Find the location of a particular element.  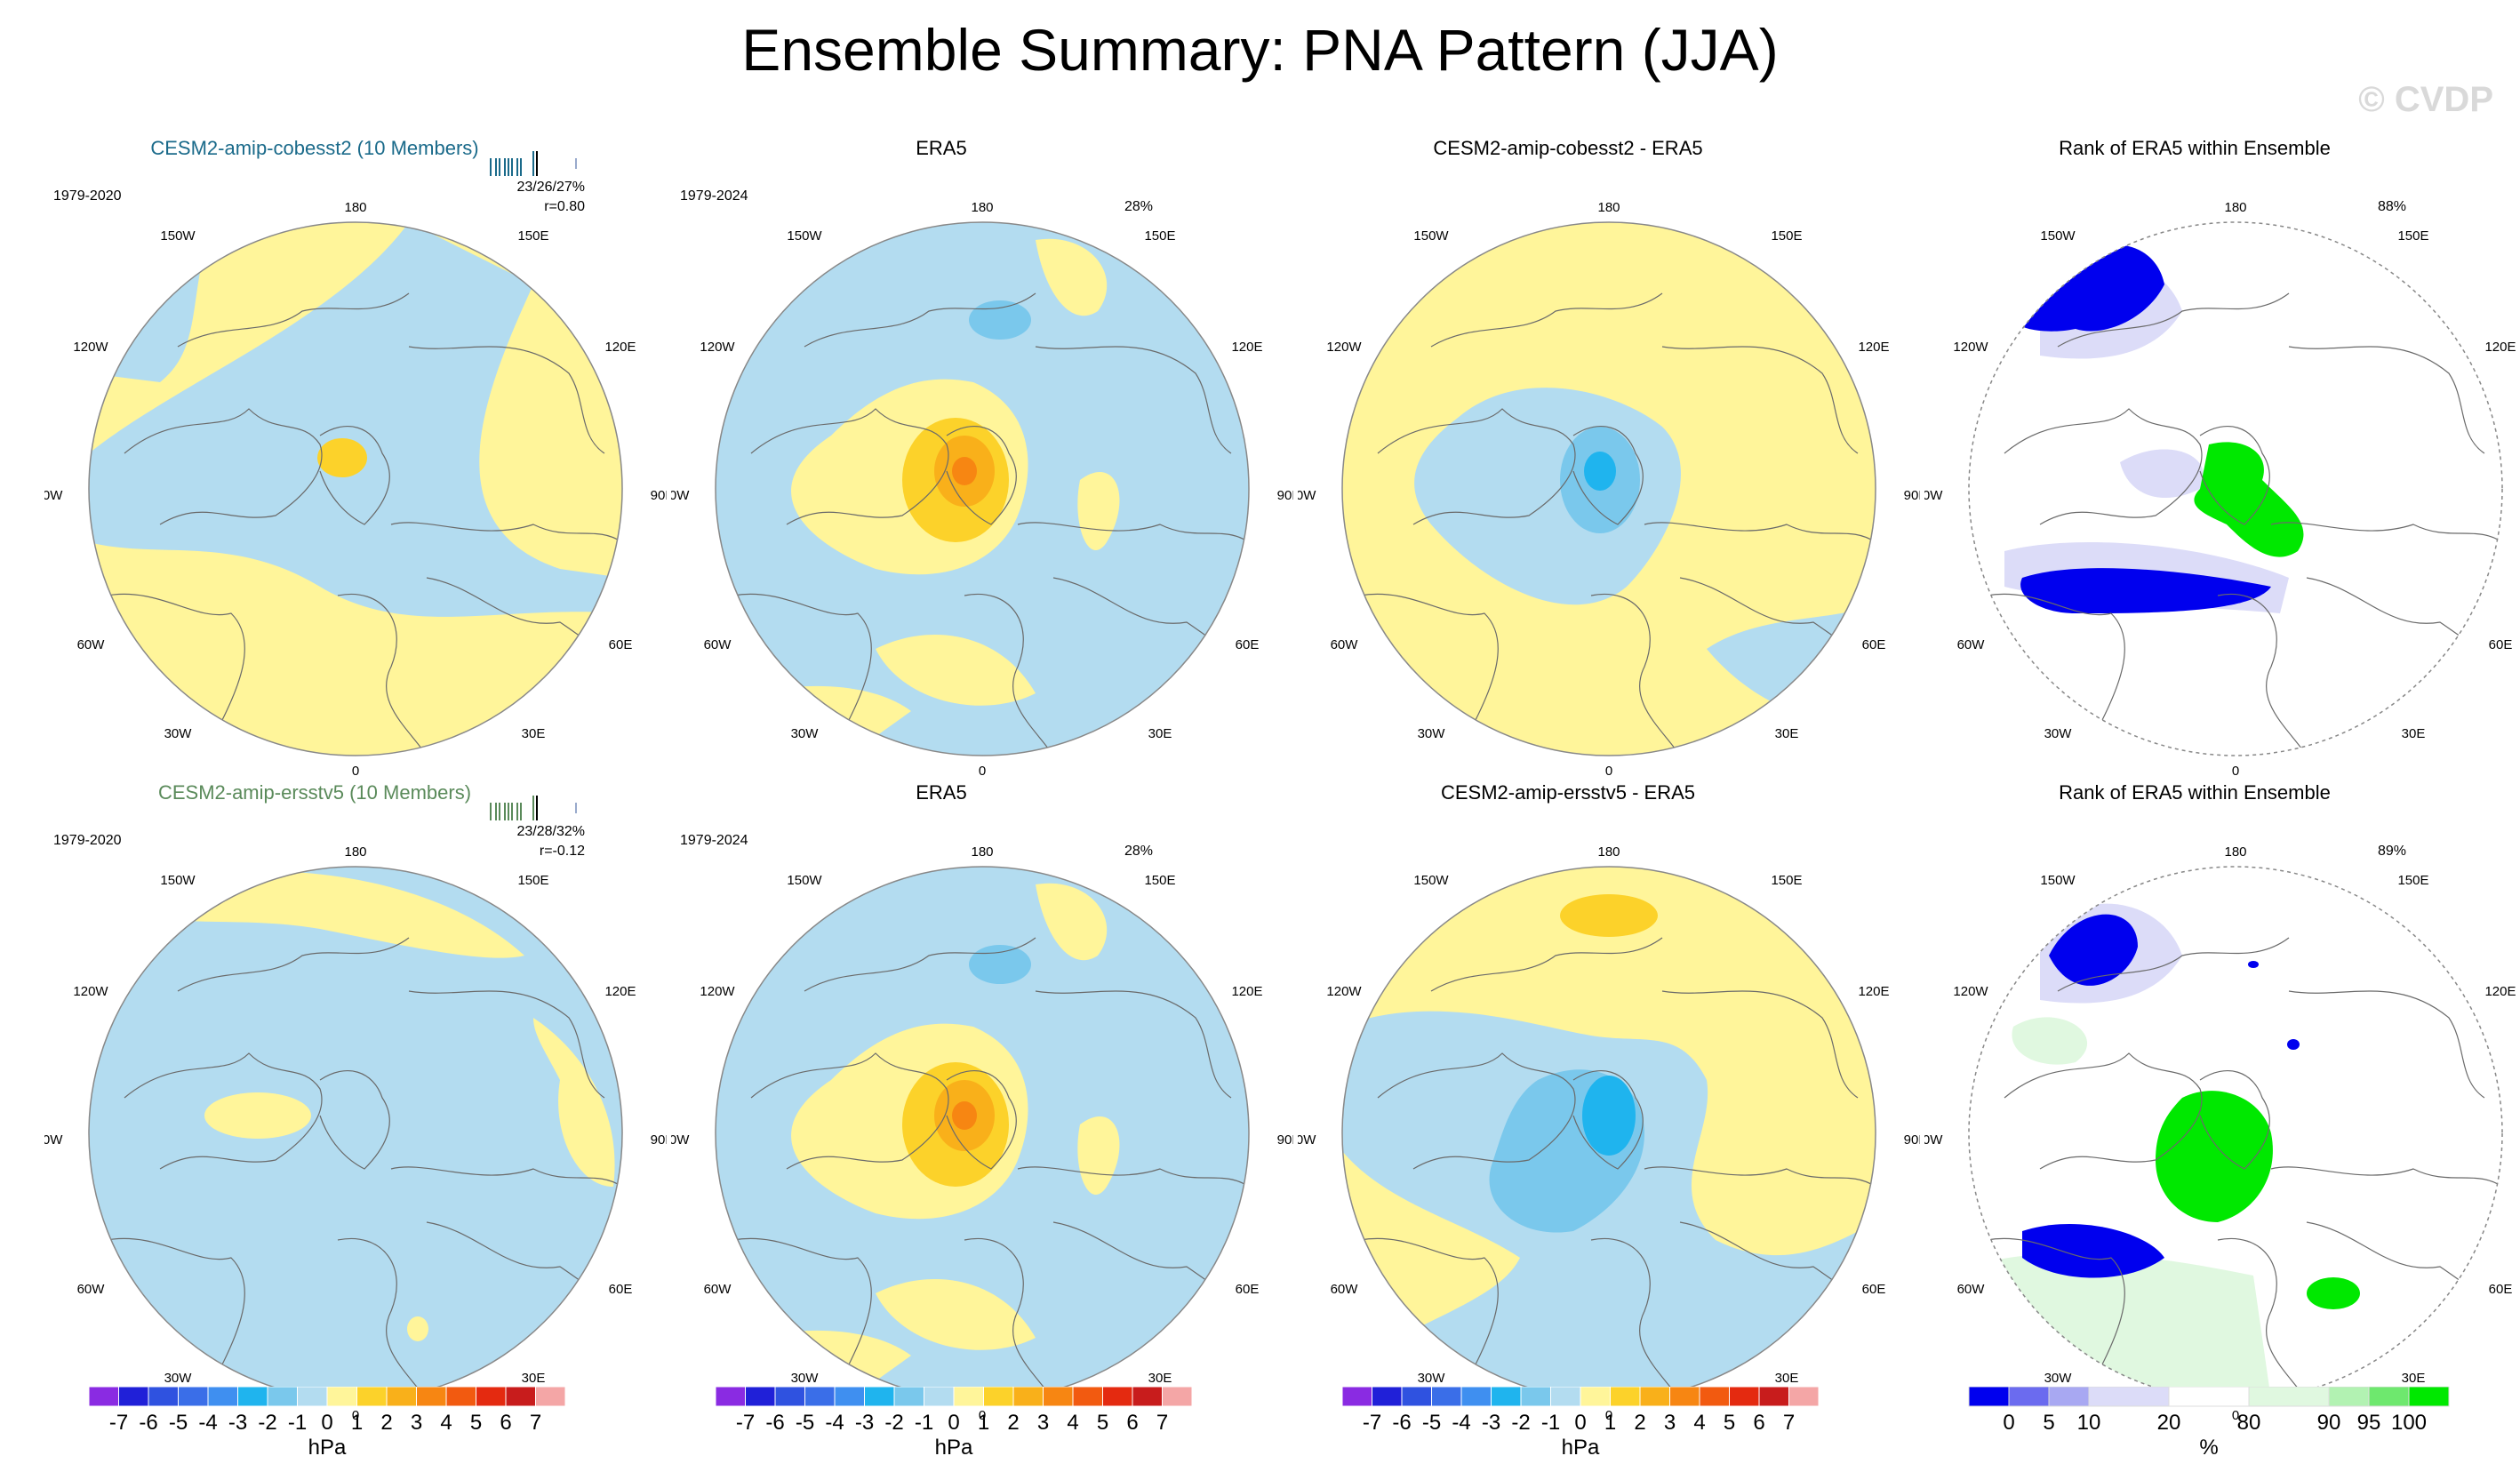

colorbar-tick-label: 6 is located at coordinates (1758, 1423).